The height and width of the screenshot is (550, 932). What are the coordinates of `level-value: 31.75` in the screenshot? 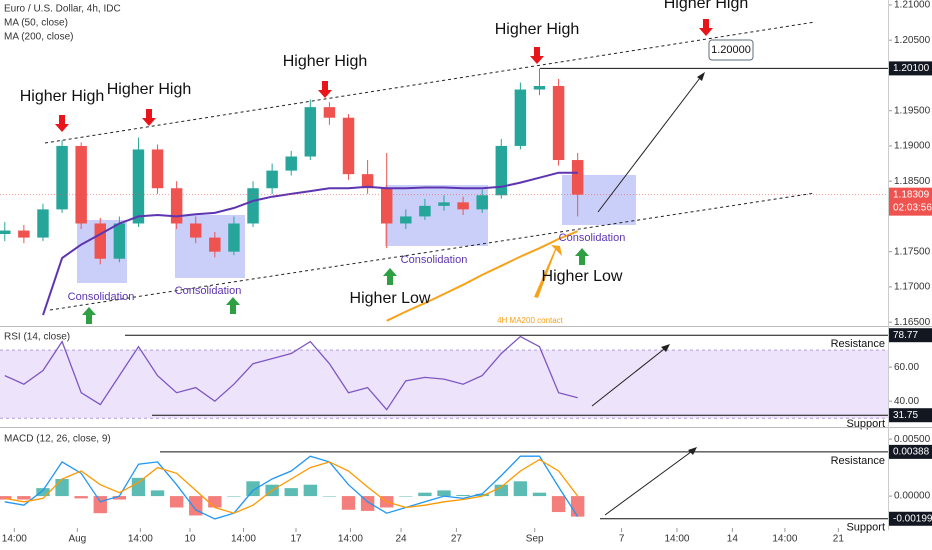 It's located at (905, 415).